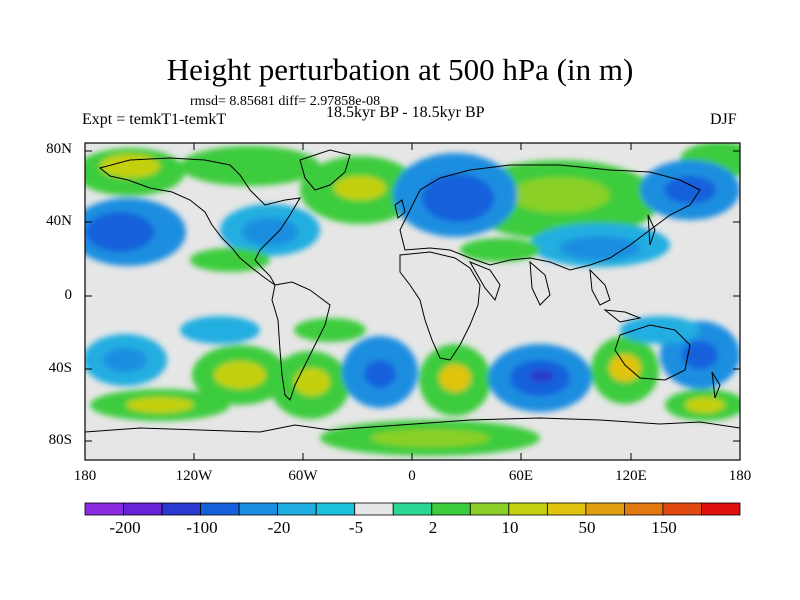  Describe the element at coordinates (521, 476) in the screenshot. I see `lon-tick-label: 60E` at that location.